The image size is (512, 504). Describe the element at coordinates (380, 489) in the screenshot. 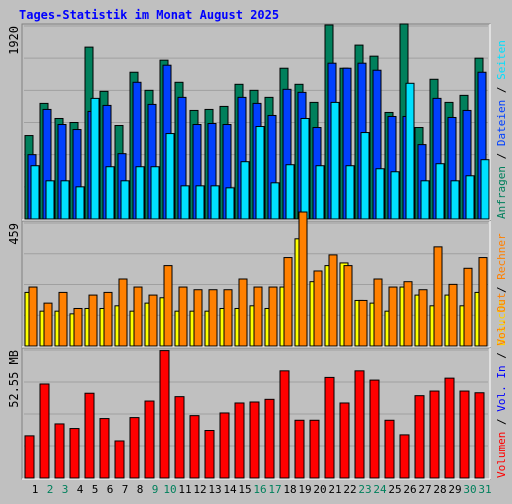

I see `x-tick-label: 24` at that location.